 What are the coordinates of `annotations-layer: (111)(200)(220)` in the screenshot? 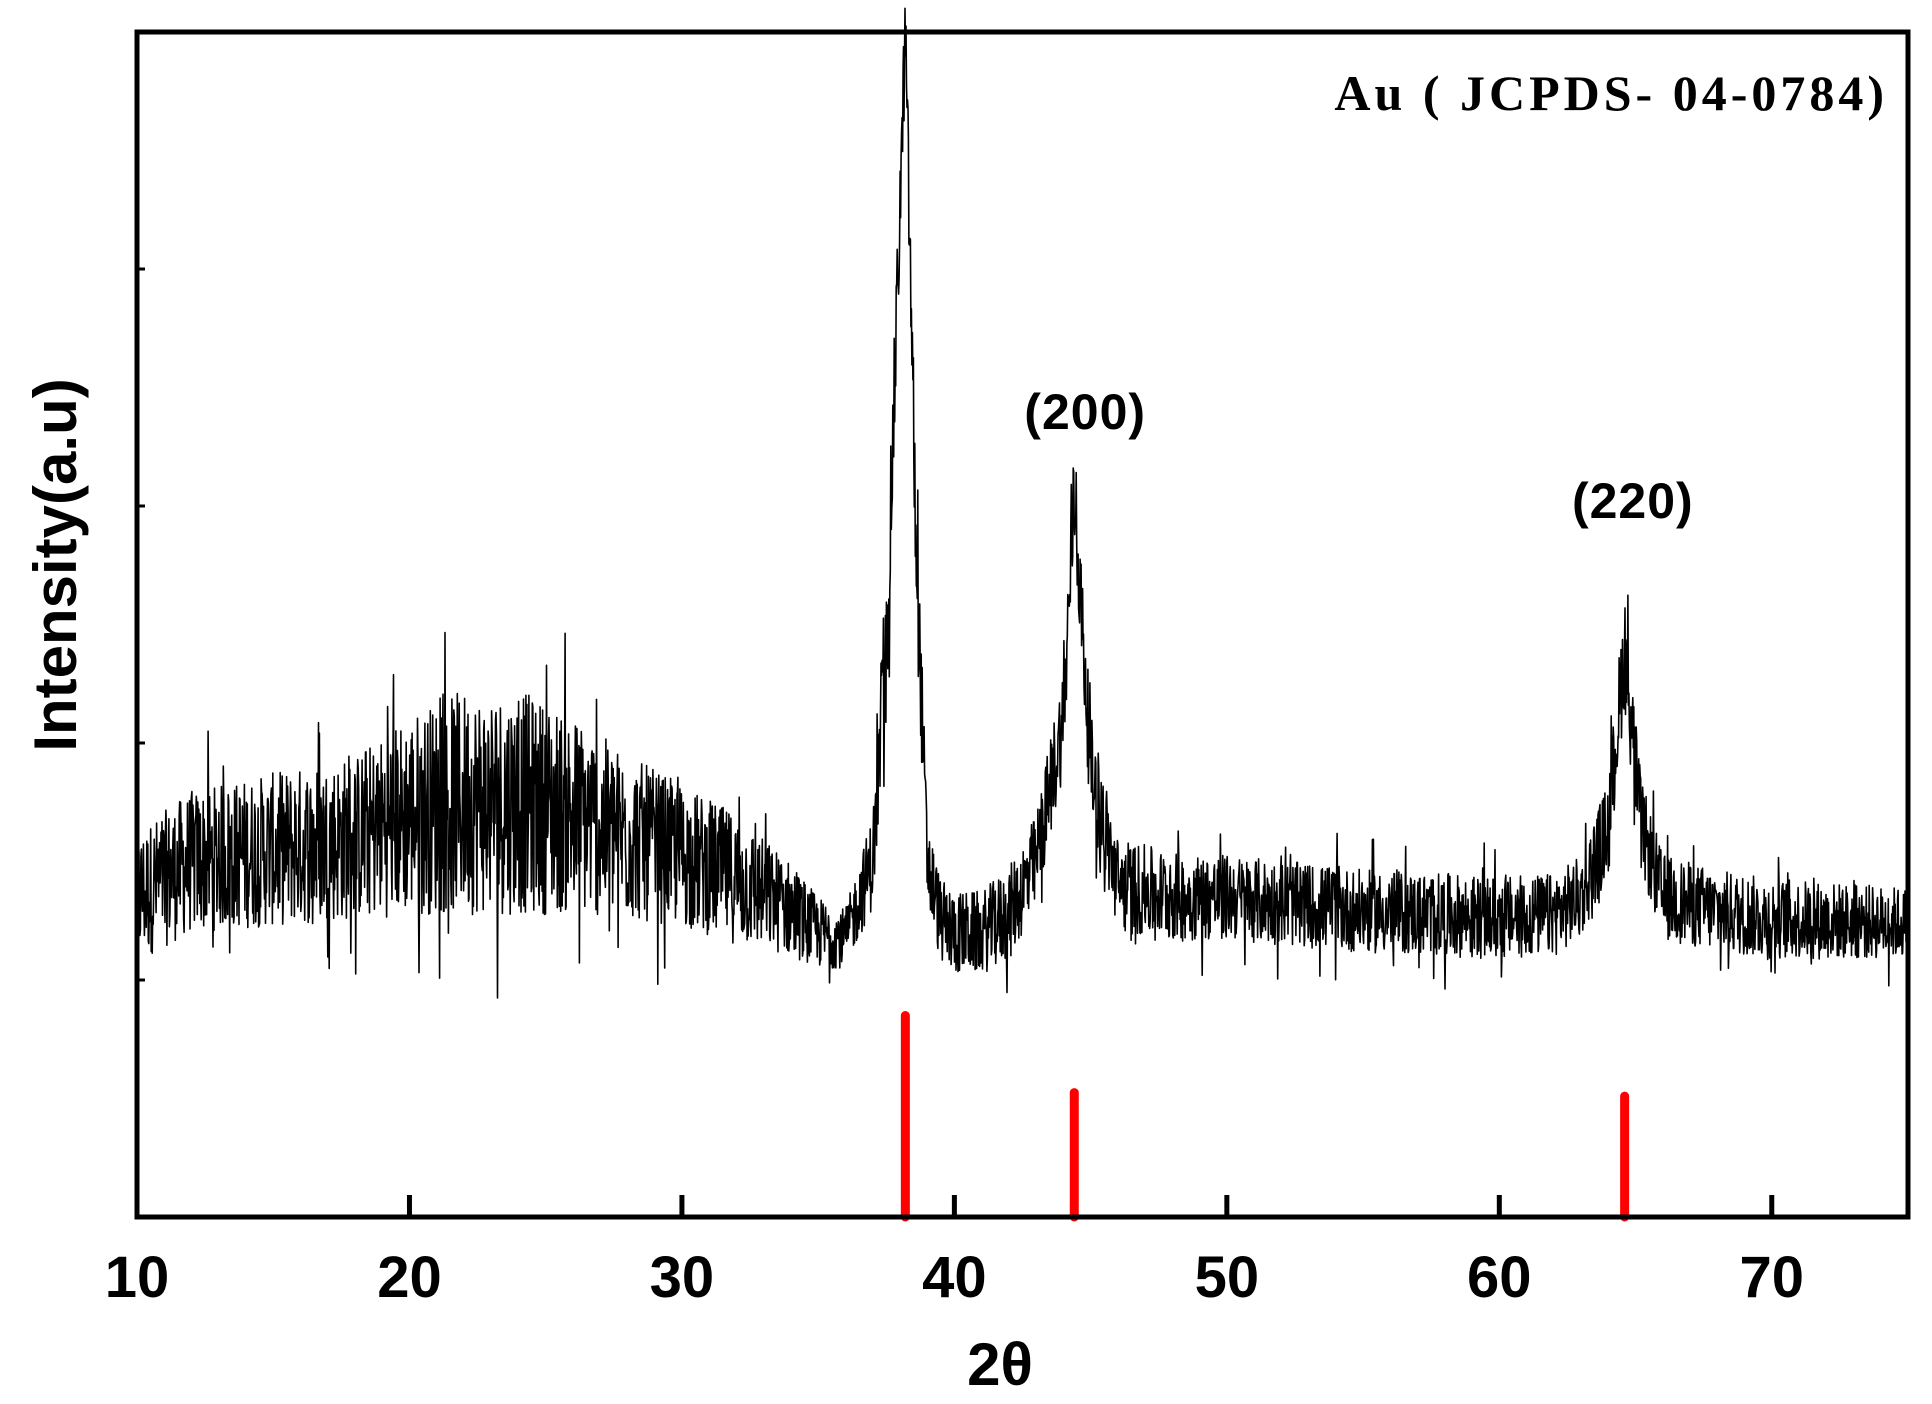 It's located at (1359, 456).